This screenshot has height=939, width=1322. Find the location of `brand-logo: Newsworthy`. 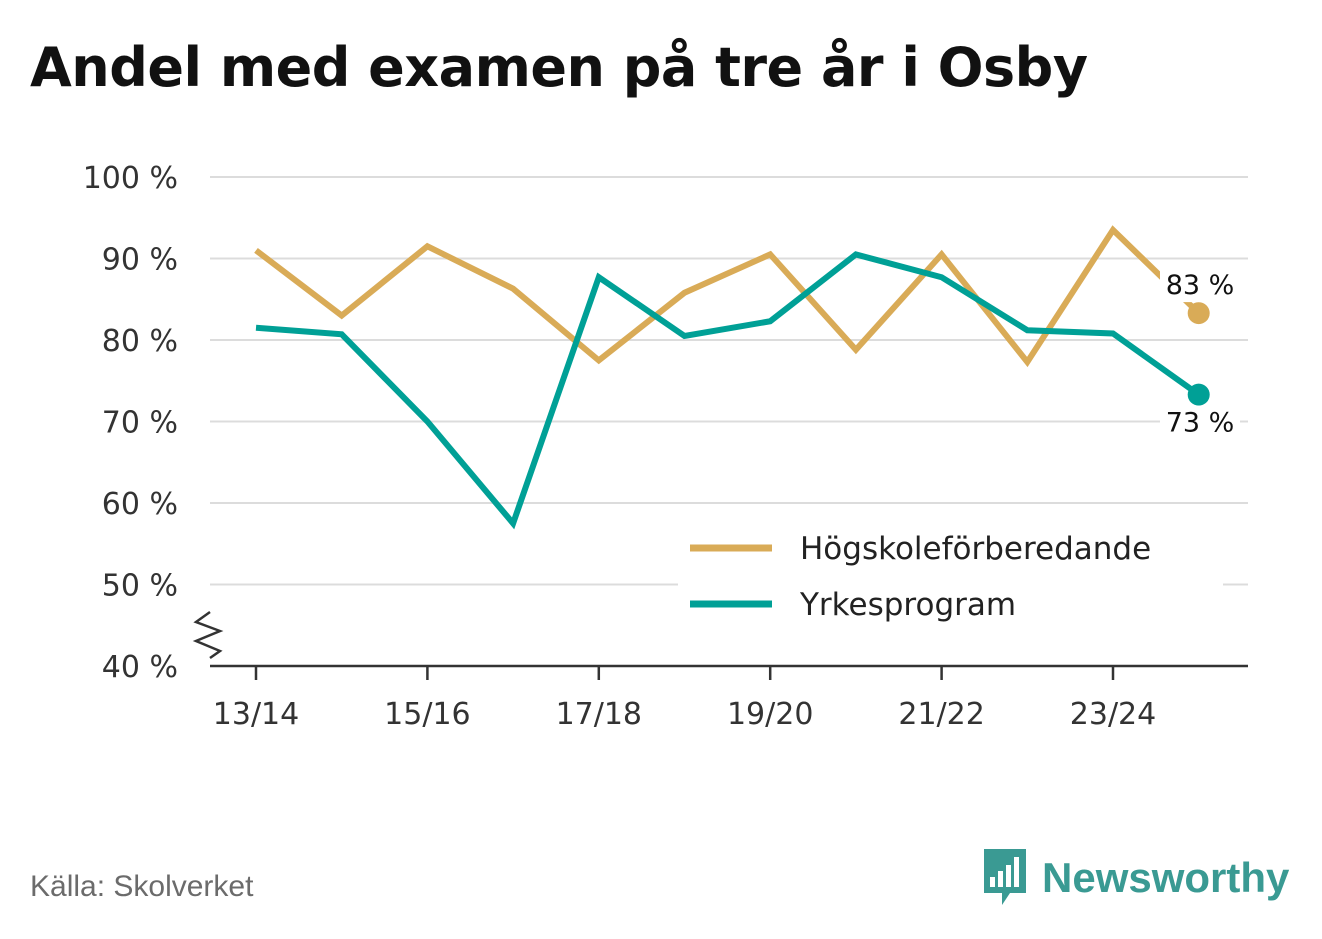

brand-logo: Newsworthy is located at coordinates (1134, 878).